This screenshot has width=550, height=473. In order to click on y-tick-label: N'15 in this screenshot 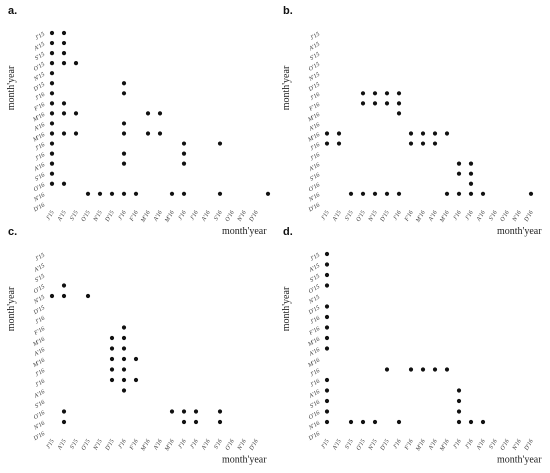, I will do `click(39, 300)`.